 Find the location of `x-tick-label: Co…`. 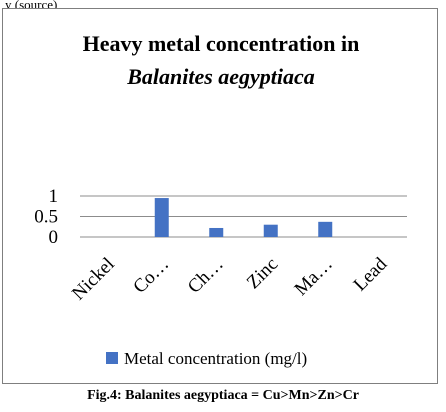

x-tick-label: Co… is located at coordinates (151, 276).